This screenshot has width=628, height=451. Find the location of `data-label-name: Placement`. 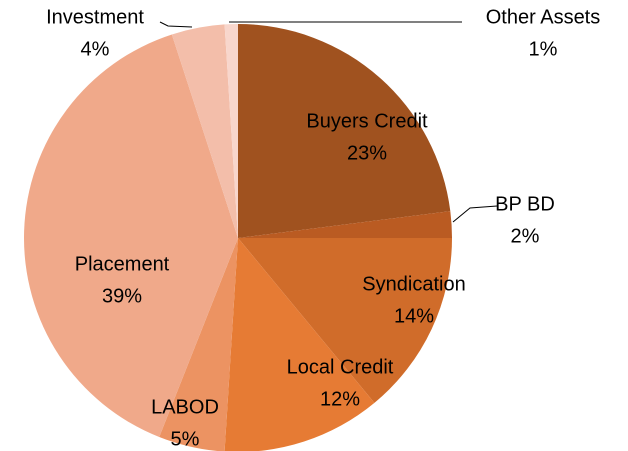

data-label-name: Placement is located at coordinates (122, 264).